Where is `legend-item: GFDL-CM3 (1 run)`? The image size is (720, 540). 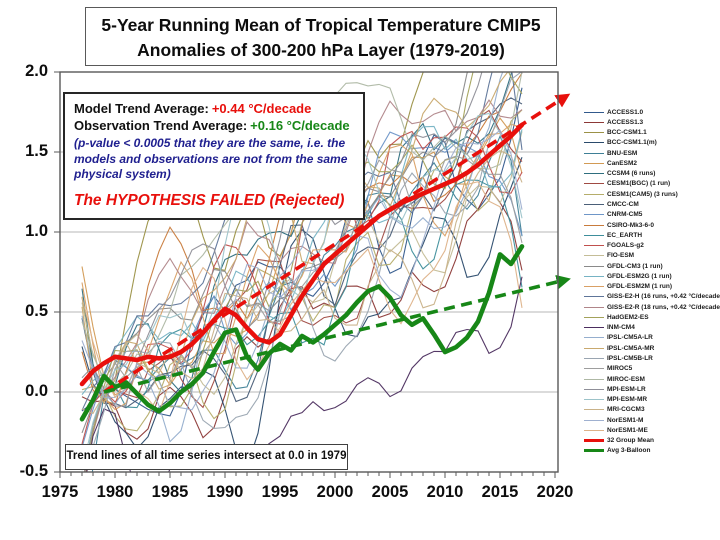 legend-item: GFDL-CM3 (1 run) is located at coordinates (651, 266).